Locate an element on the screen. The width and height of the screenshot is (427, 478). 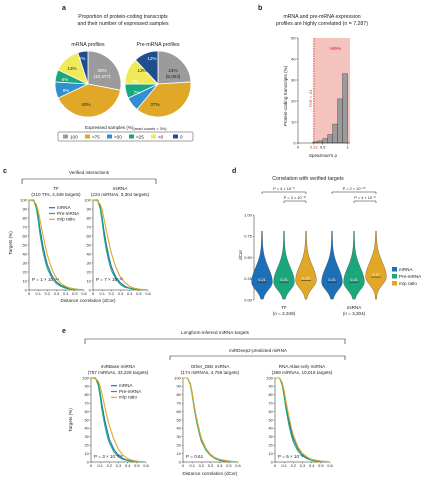
legend-label: 100 is located at coordinates (74, 136).